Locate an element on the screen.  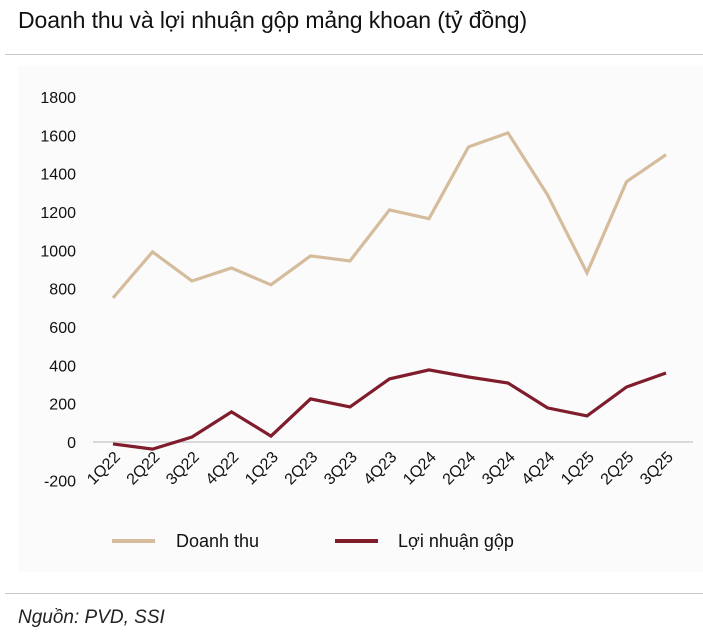
y-tick-label: 1600 is located at coordinates (58, 136).